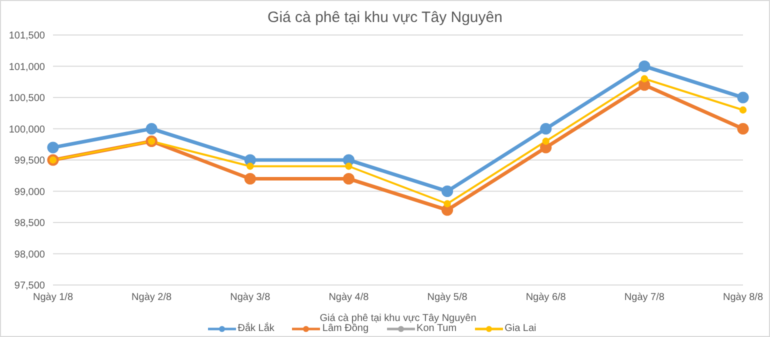  Describe the element at coordinates (30, 286) in the screenshot. I see `y-tick-label: 97,500` at that location.